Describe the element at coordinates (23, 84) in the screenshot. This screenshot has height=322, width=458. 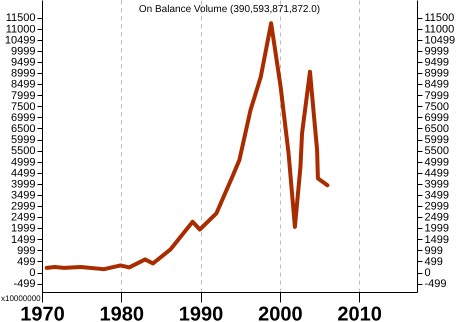
I see `y-tick-label: 8499` at that location.